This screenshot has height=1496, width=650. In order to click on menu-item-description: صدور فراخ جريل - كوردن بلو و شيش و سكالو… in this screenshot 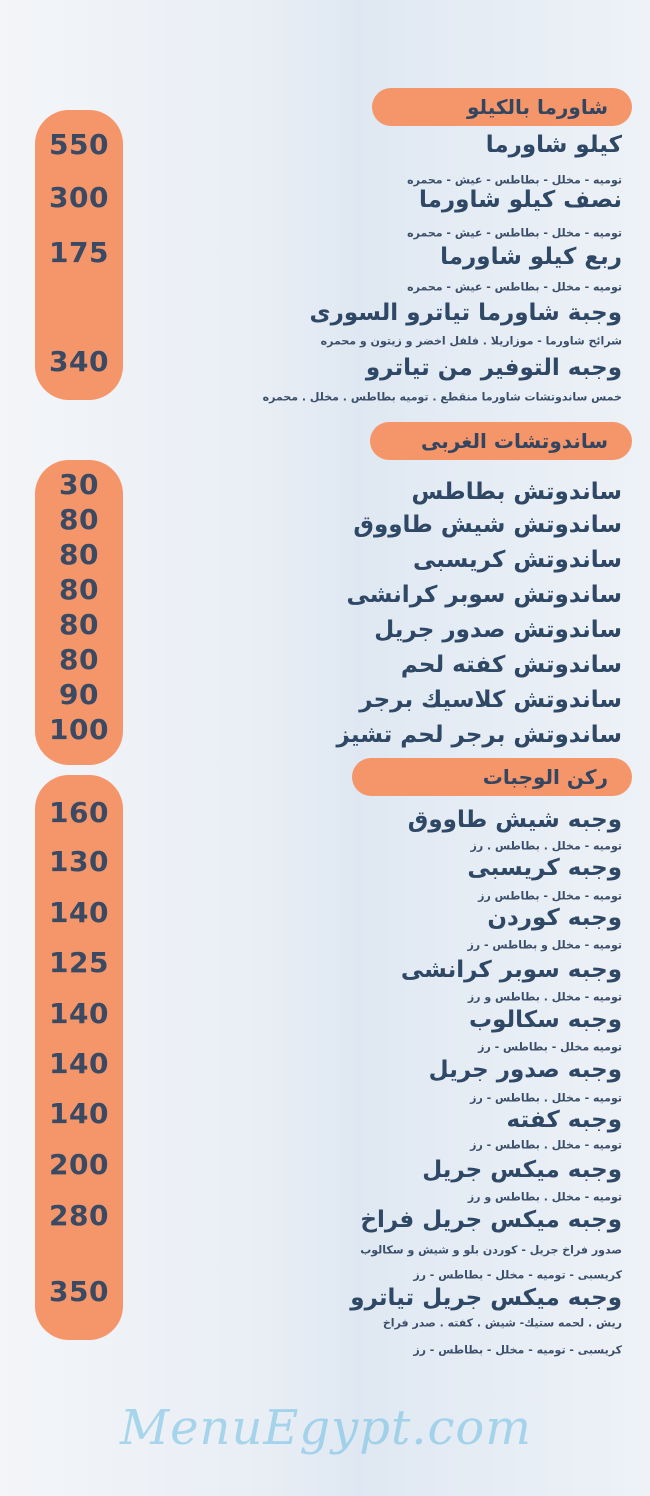, I will do `click(491, 1250)`.